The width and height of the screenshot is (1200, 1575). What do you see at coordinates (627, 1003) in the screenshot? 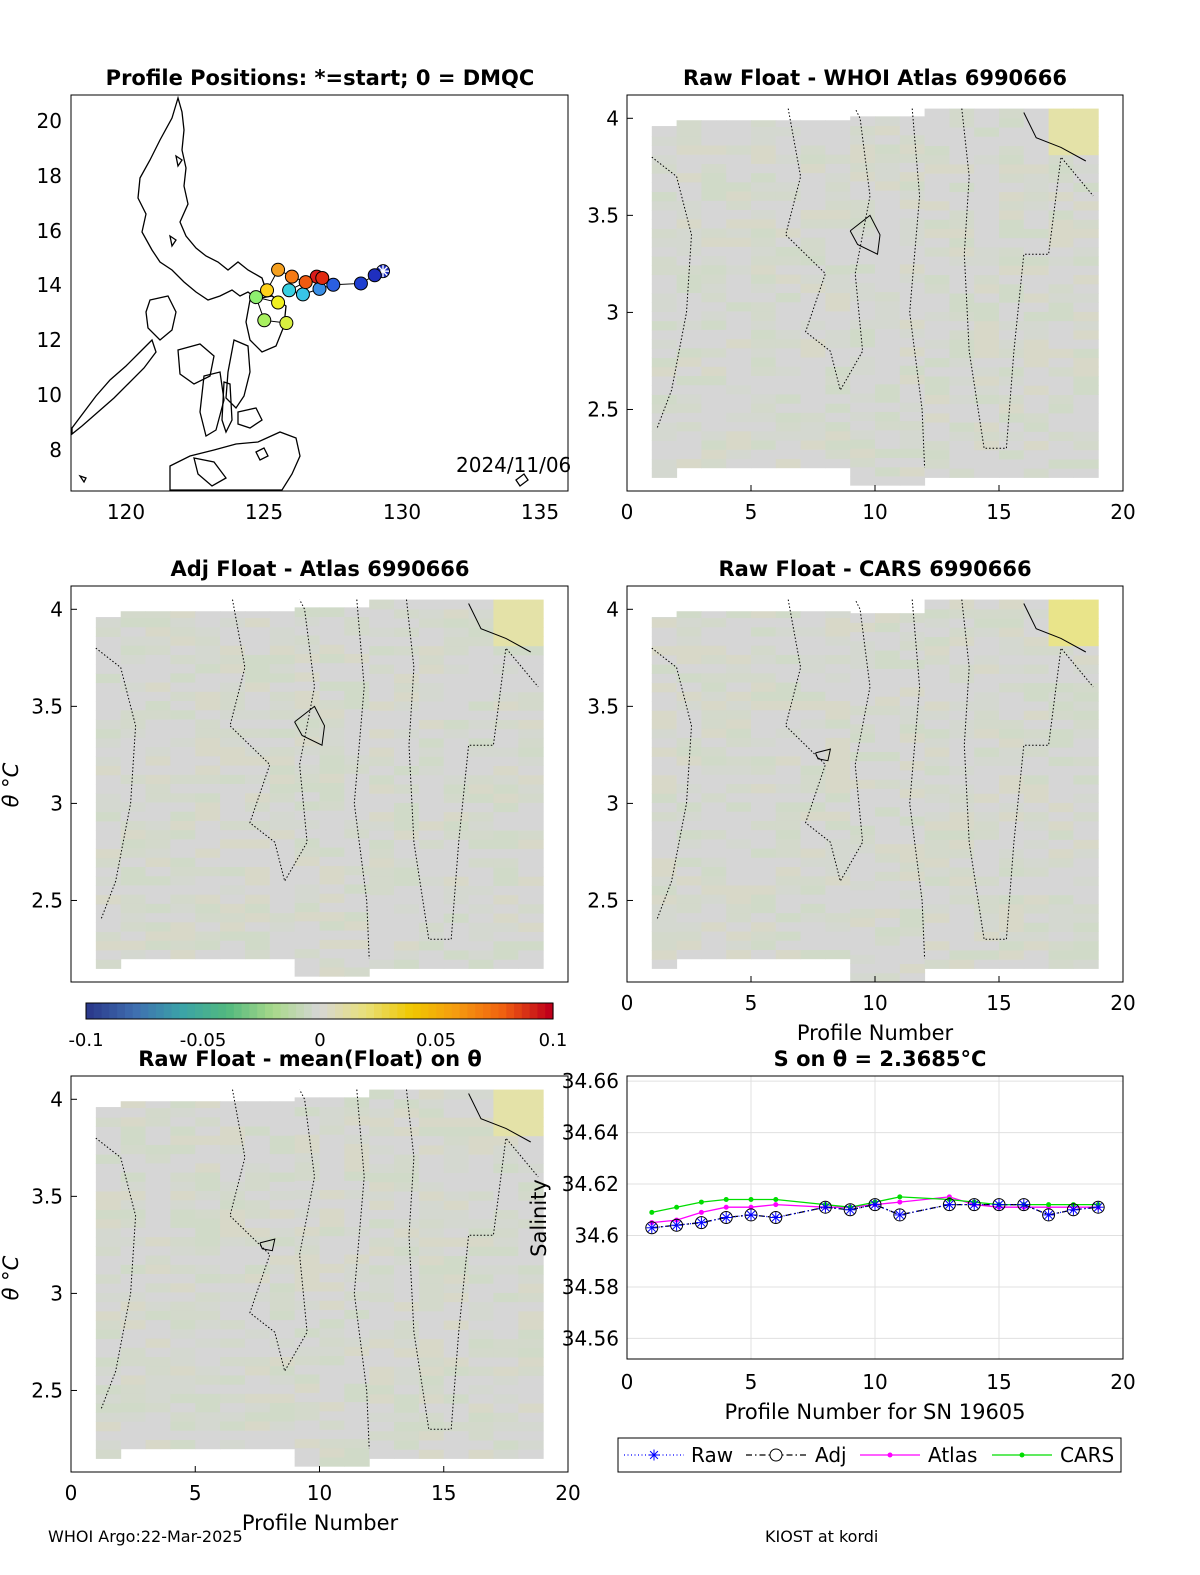
I see `x-tick-label: 0` at bounding box center [627, 1003].